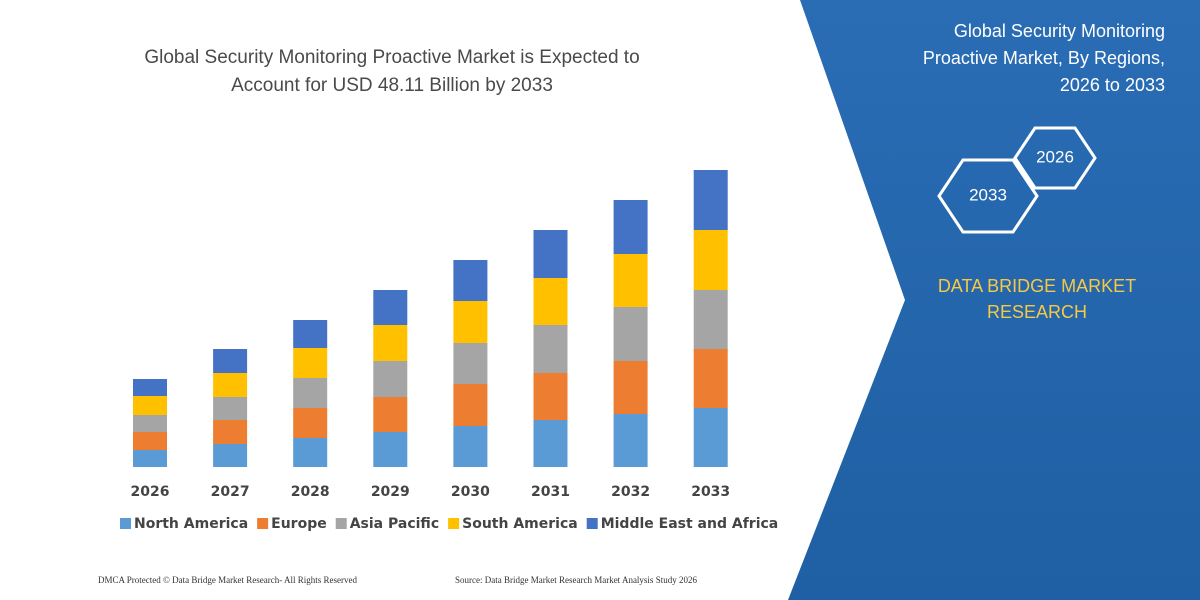 This screenshot has width=1200, height=600. I want to click on x-tick-label: 2028, so click(310, 492).